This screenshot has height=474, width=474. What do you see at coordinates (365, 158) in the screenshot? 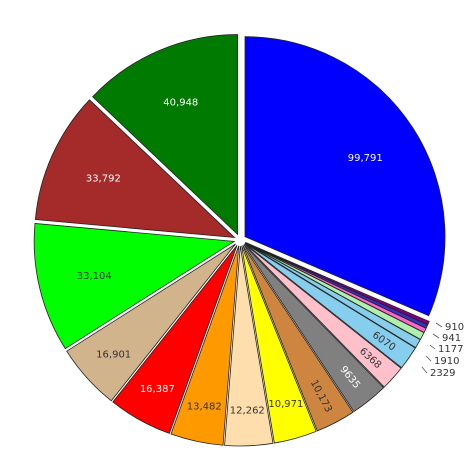
I see `slice-label-0: 99,791` at bounding box center [365, 158].